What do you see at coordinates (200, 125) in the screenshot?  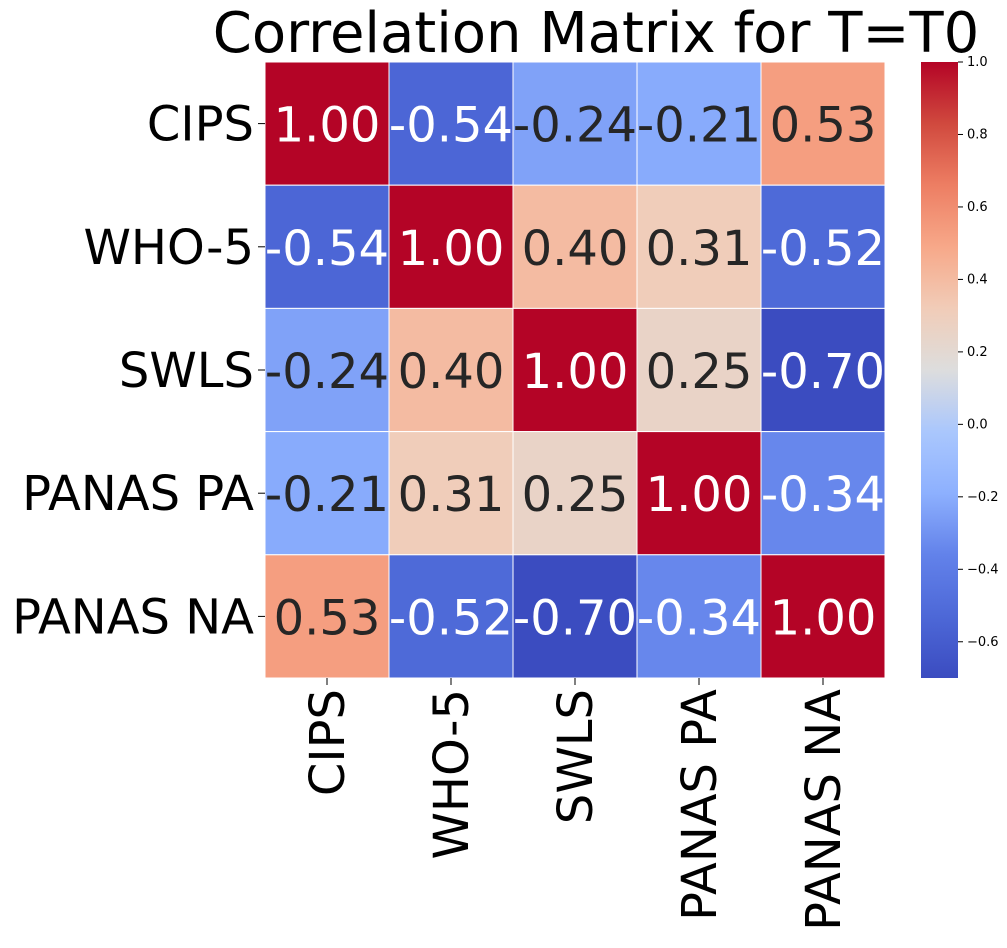 I see `y-tick-label: CIPS` at bounding box center [200, 125].